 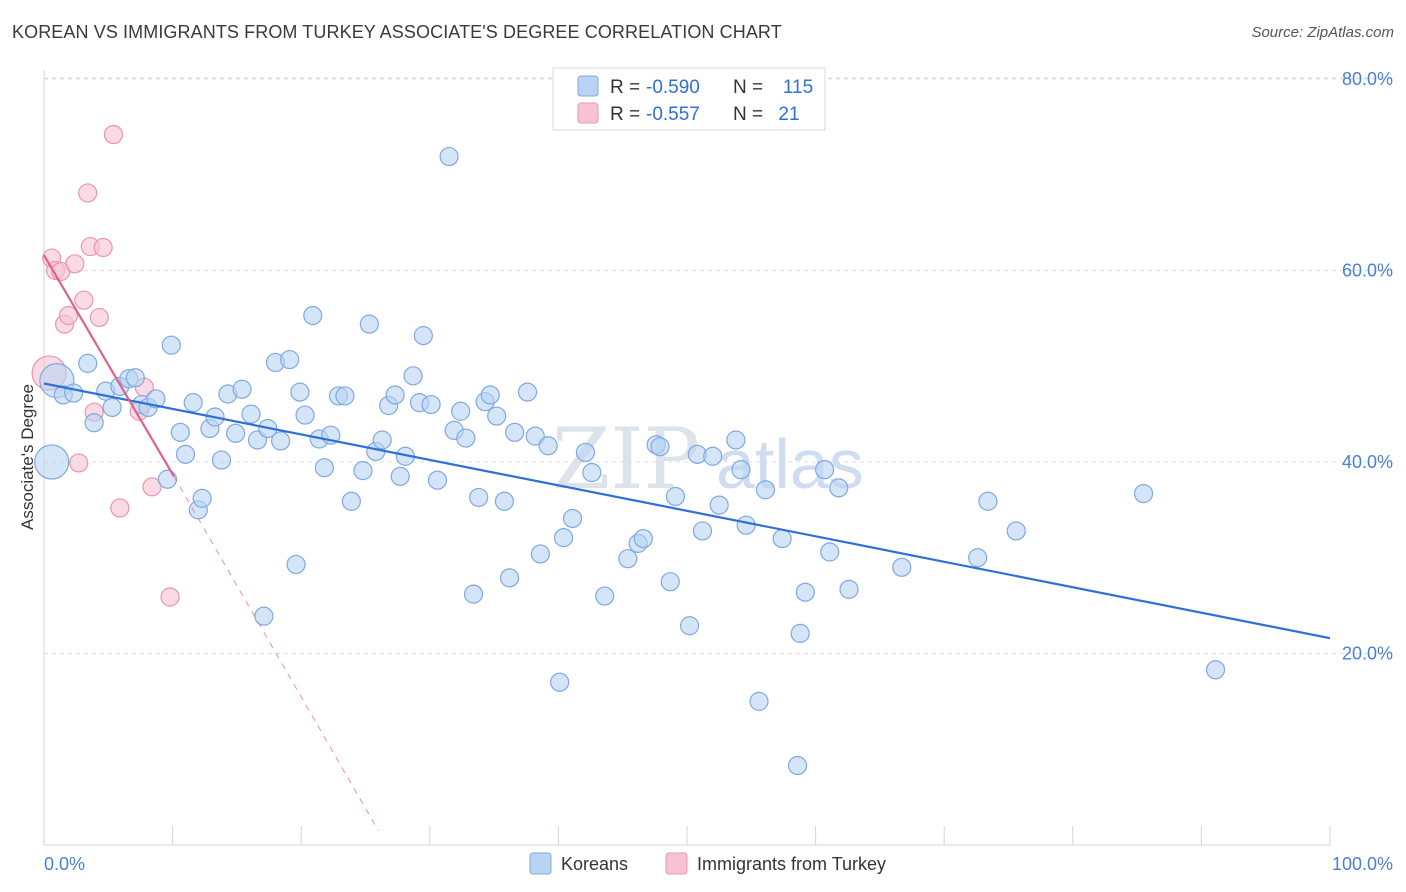 I want to click on y-tick-labels: 20.0% 40.0% 60.0% 80.0%, so click(x=1367, y=366).